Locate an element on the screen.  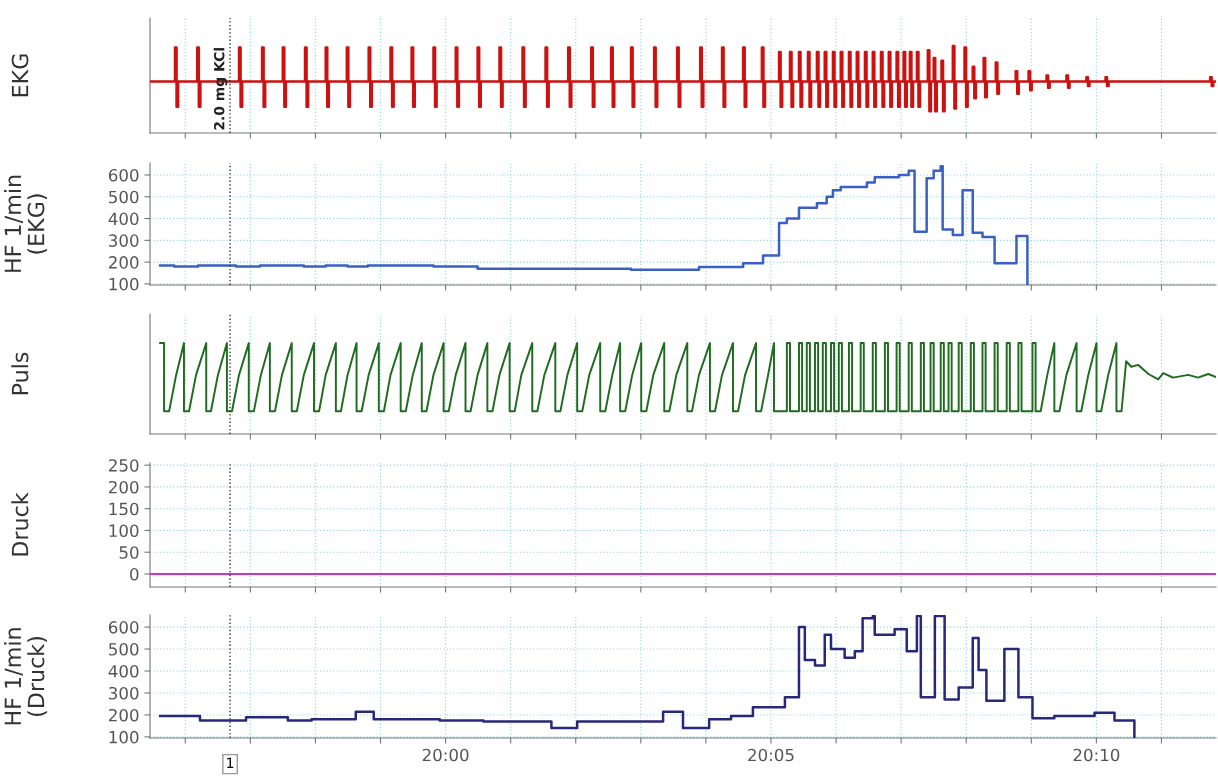
y-tick-label: 50 is located at coordinates (129, 552).